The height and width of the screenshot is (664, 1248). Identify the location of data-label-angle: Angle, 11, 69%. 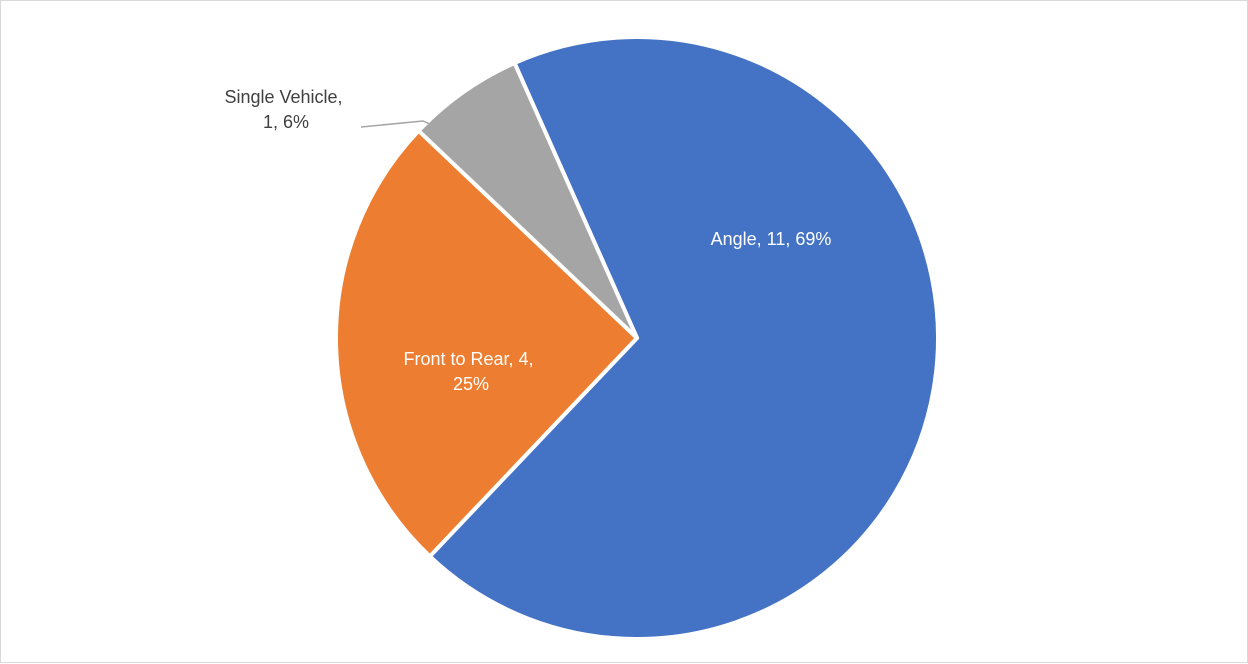
(771, 239).